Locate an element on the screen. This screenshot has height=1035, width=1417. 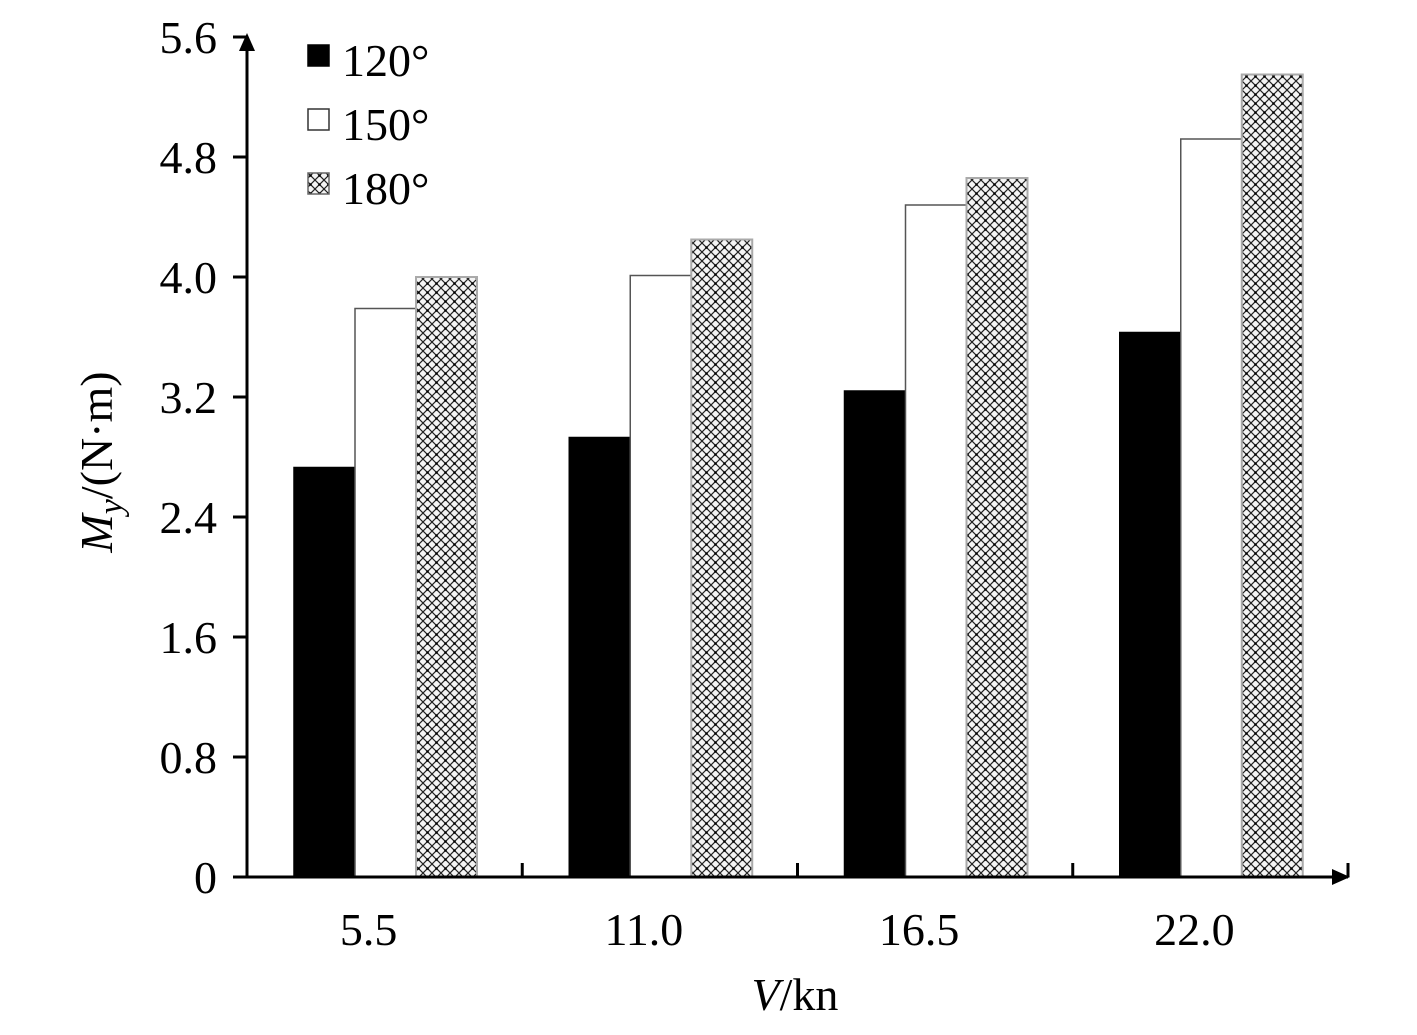
y-axis-title: My/(N·m) is located at coordinates (100, 462).